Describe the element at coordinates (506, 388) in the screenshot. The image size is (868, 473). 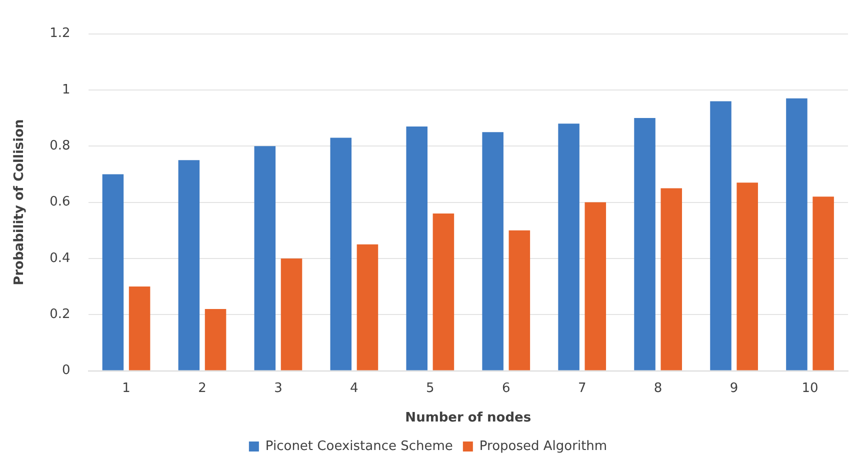
I see `x-tick-label: 6` at that location.